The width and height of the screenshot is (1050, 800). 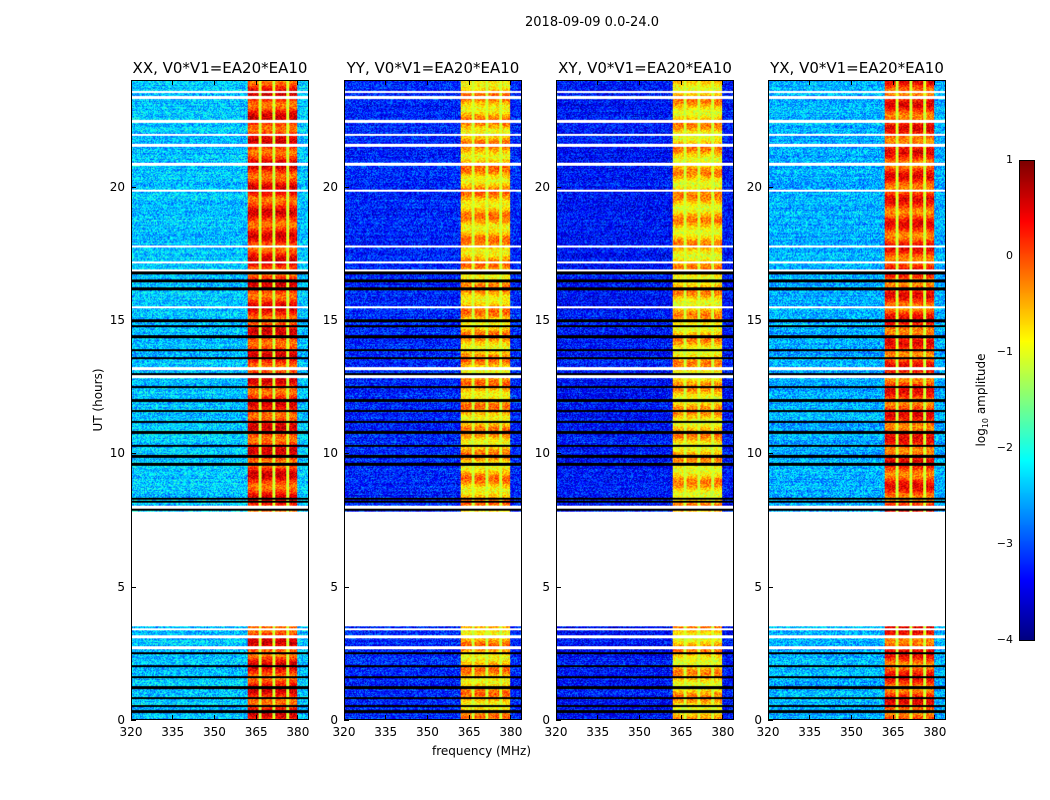 I want to click on colorbar-label-sub: 10, so click(x=986, y=423).